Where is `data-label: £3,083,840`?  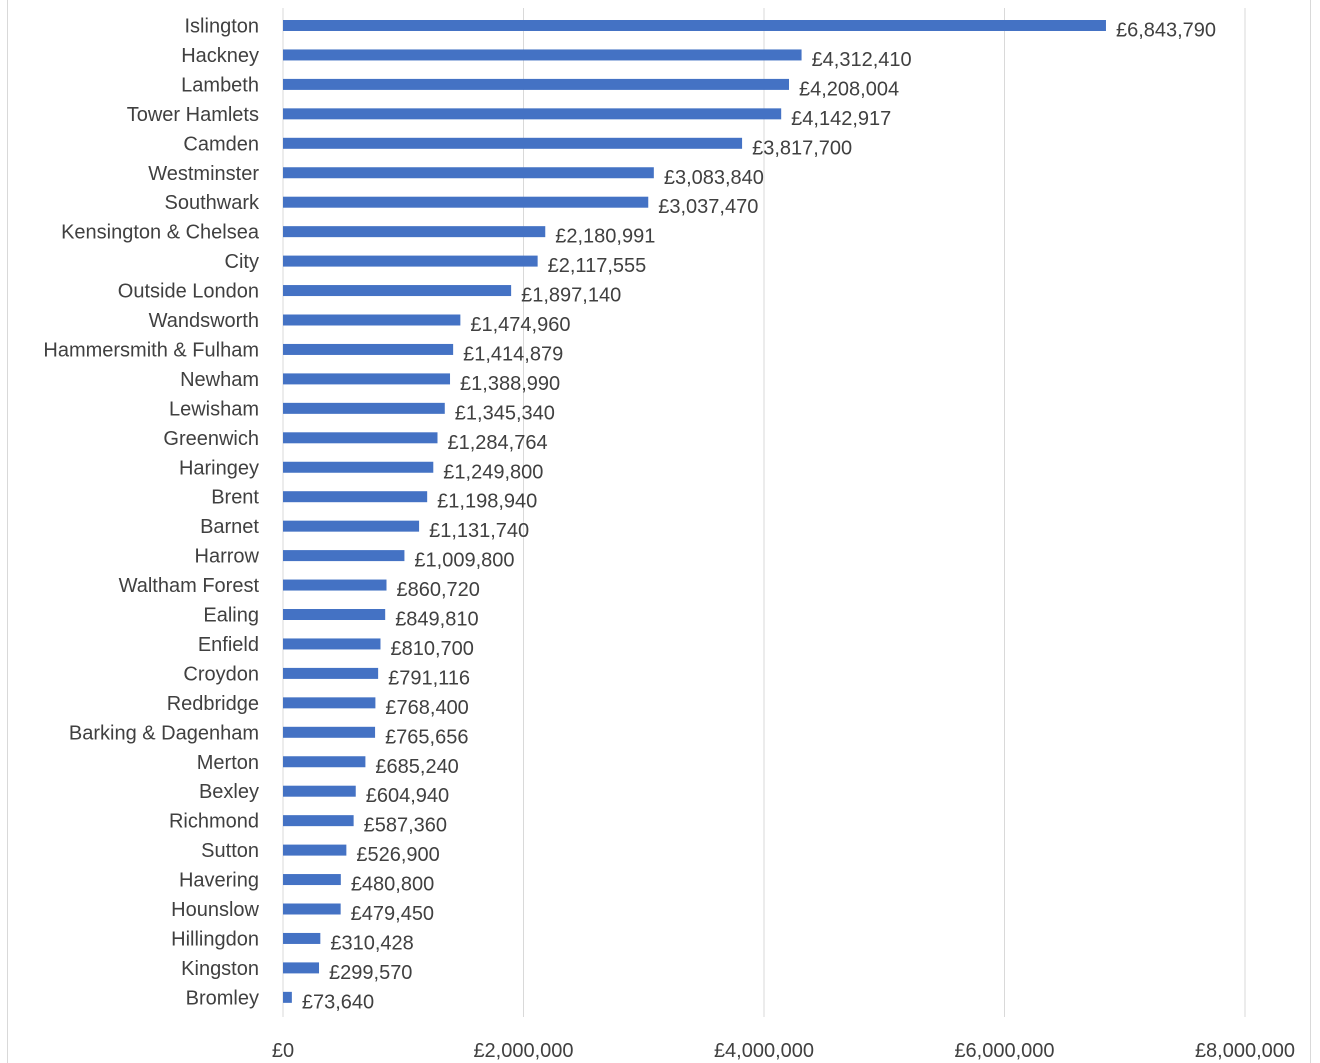
data-label: £3,083,840 is located at coordinates (714, 178).